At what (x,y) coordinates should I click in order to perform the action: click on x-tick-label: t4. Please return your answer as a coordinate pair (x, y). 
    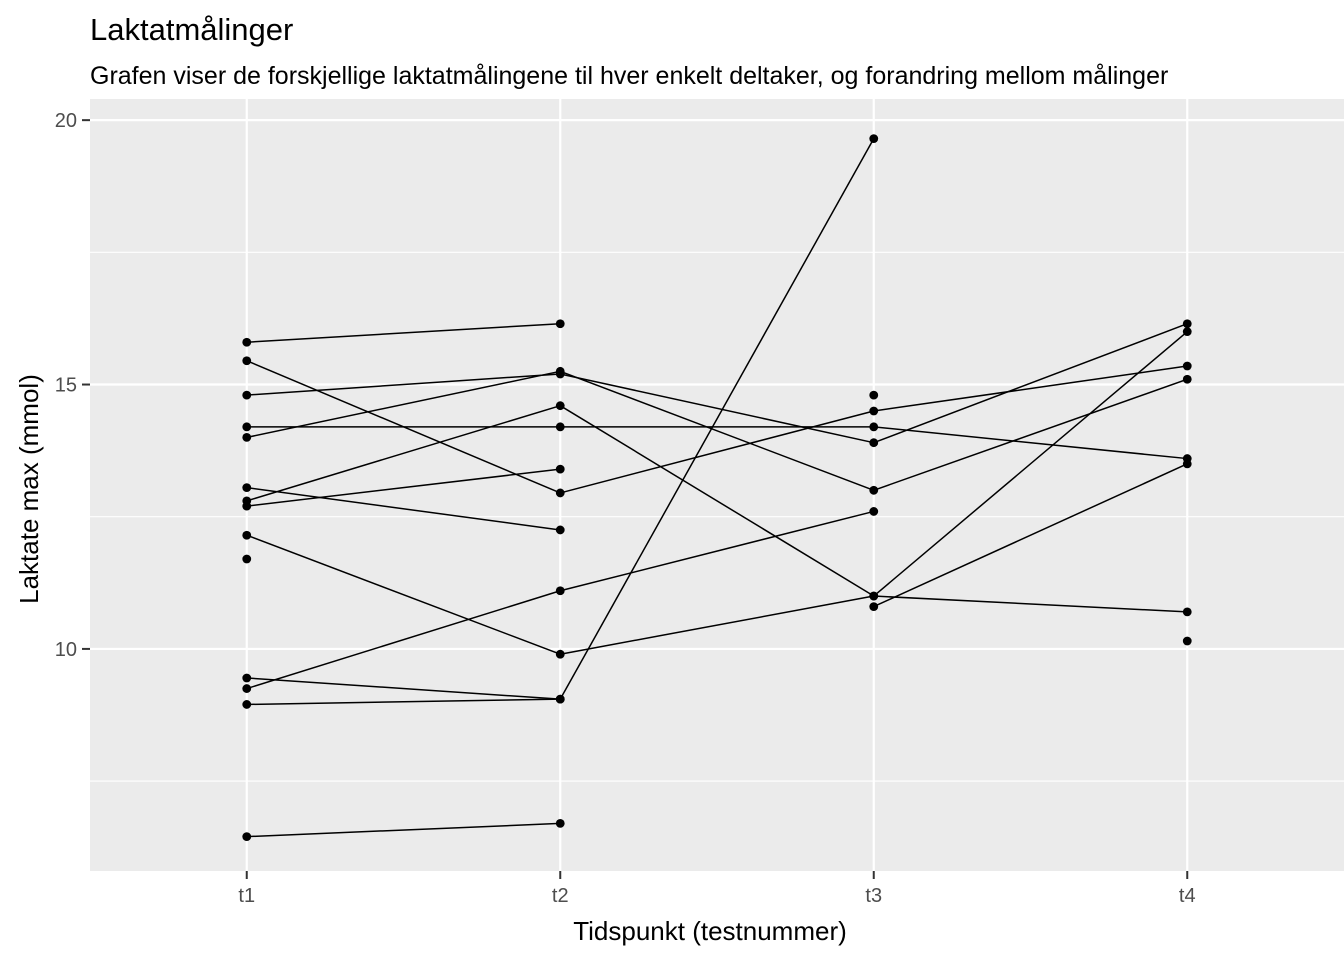
    Looking at the image, I should click on (1187, 896).